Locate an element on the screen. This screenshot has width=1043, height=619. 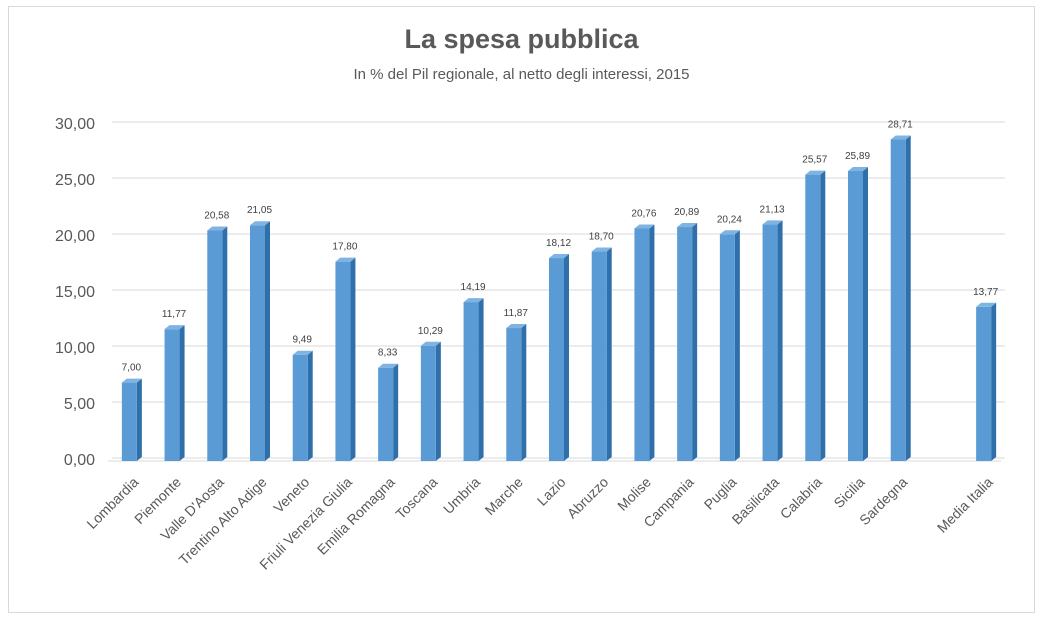
data-label: 7,00 is located at coordinates (132, 368).